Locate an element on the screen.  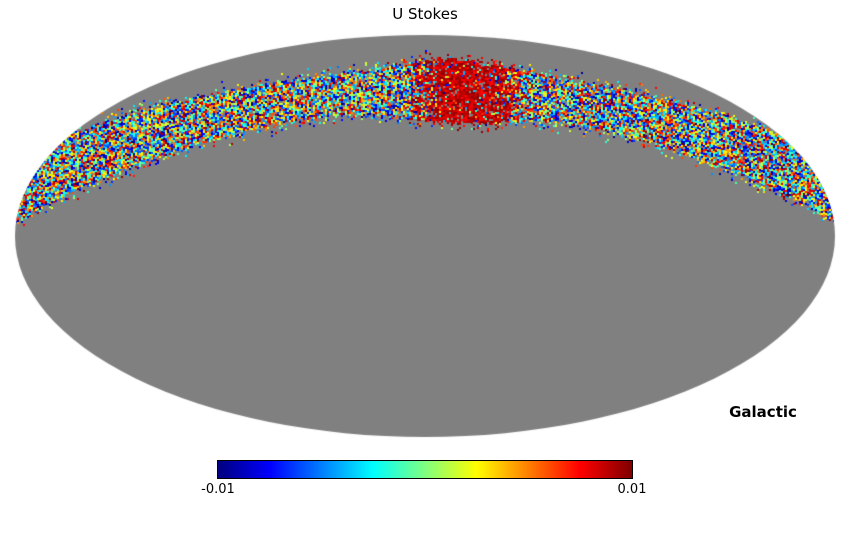
colorbar-gradient-canvas is located at coordinates (425, 469).